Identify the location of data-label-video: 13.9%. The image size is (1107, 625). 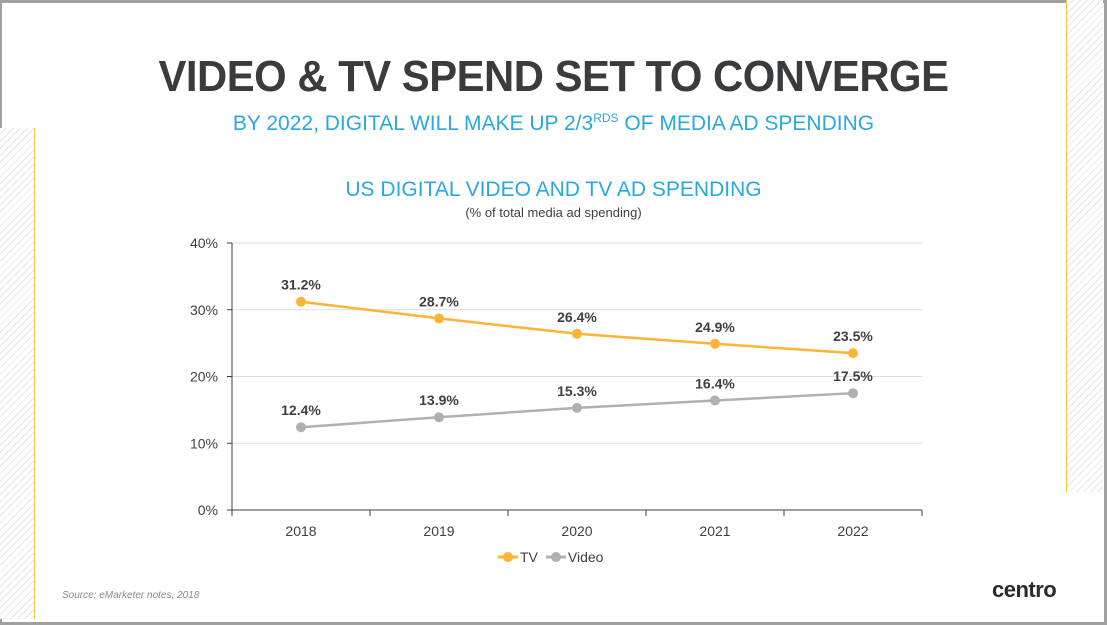
(439, 400).